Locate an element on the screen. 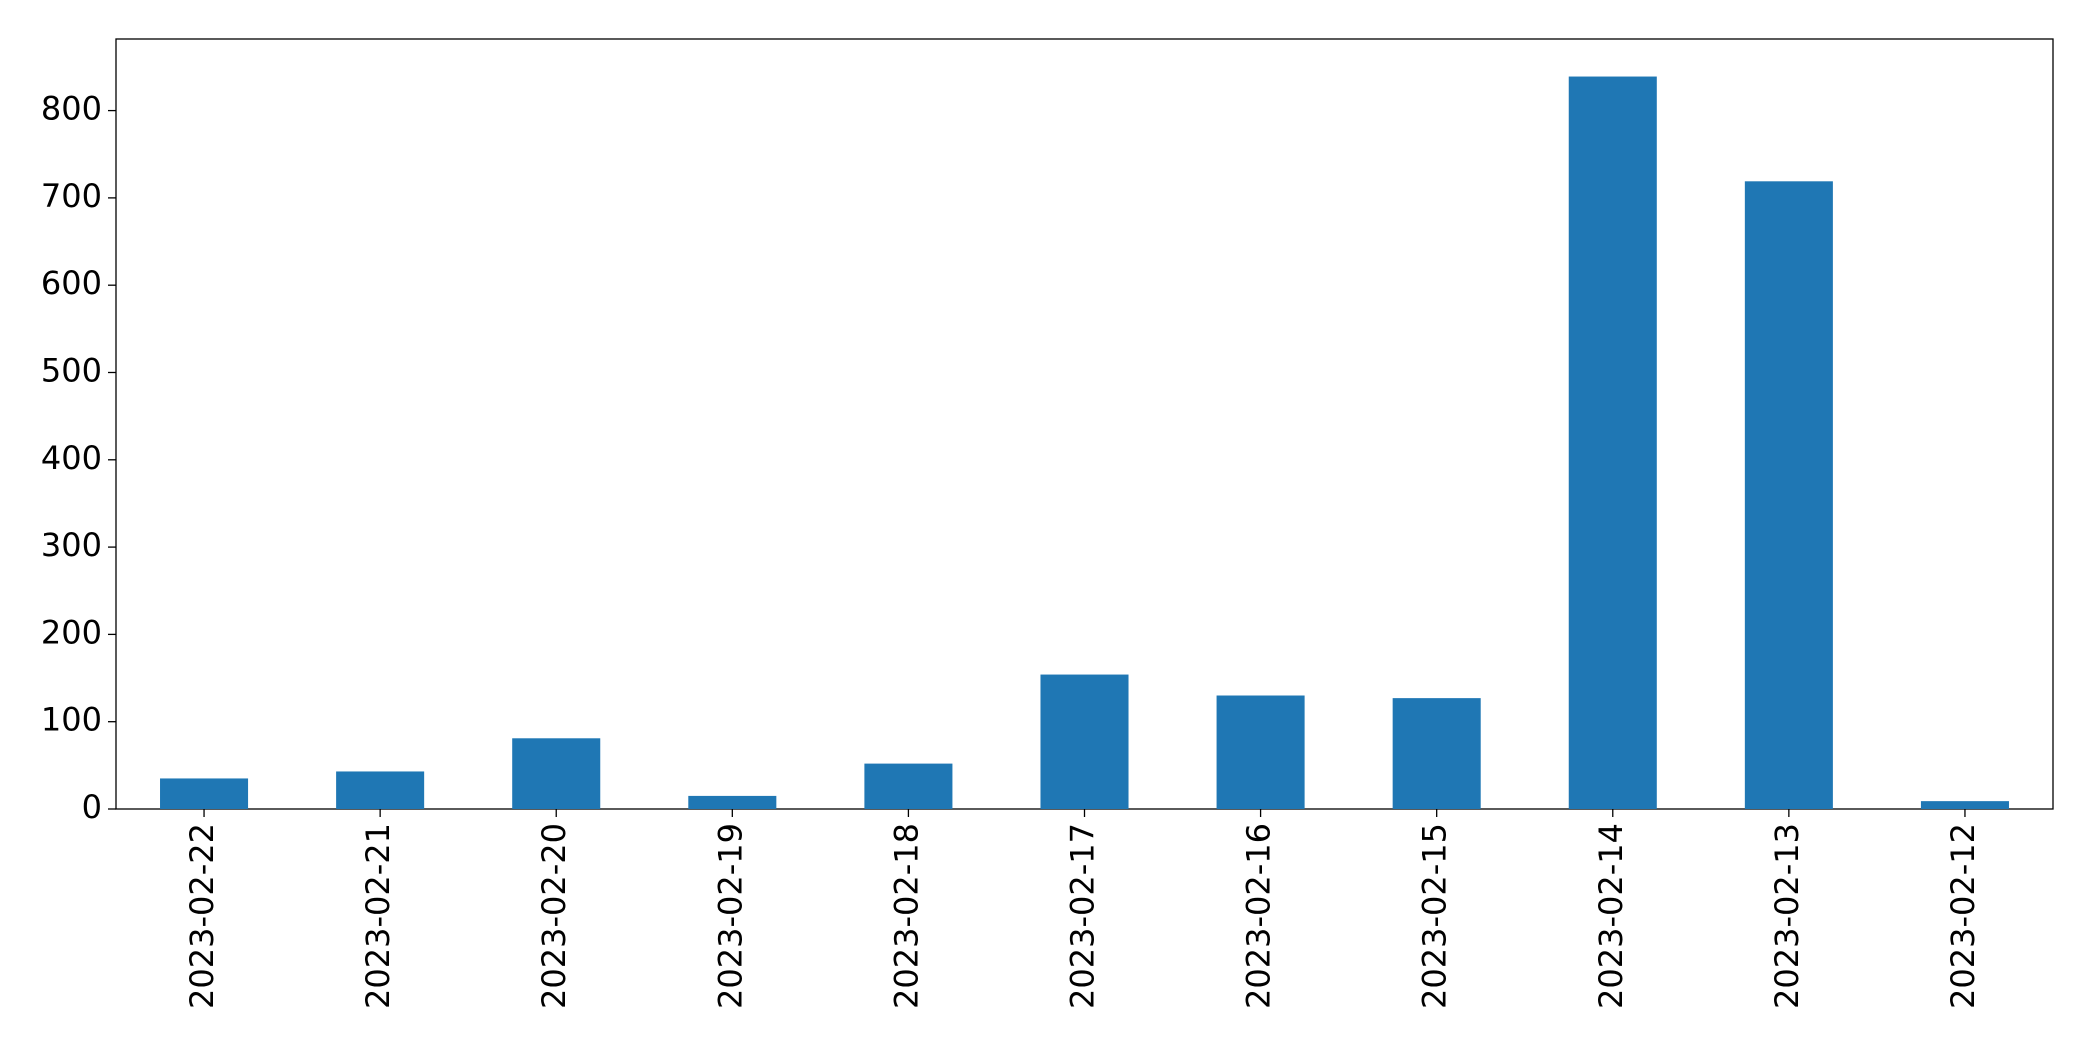 Image resolution: width=2093 pixels, height=1061 pixels. y-tick-label: 800 is located at coordinates (71, 109).